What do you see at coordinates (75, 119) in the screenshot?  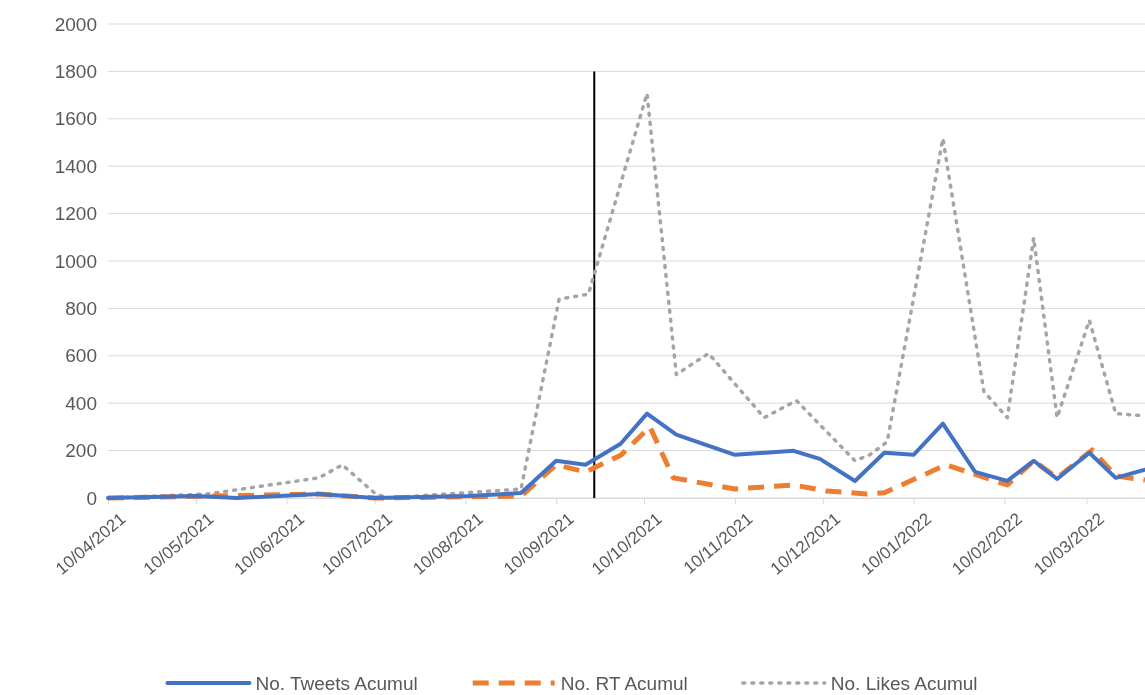 I see `y-tick-label: 1600` at bounding box center [75, 119].